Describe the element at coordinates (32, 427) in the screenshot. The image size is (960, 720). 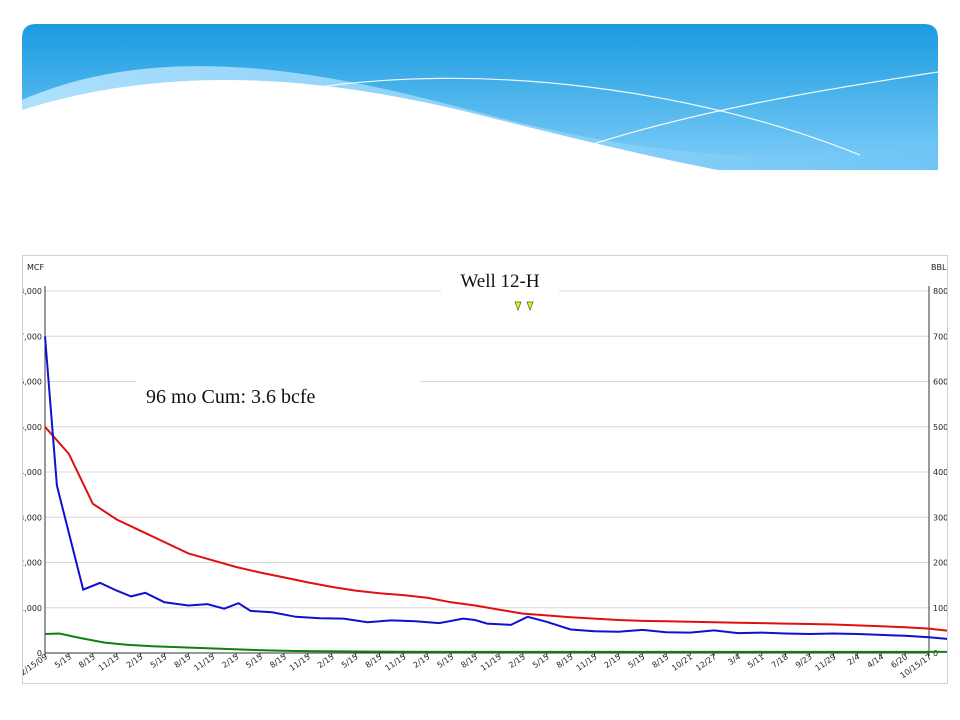
I see `y-left-tick-label: 5,000` at that location.